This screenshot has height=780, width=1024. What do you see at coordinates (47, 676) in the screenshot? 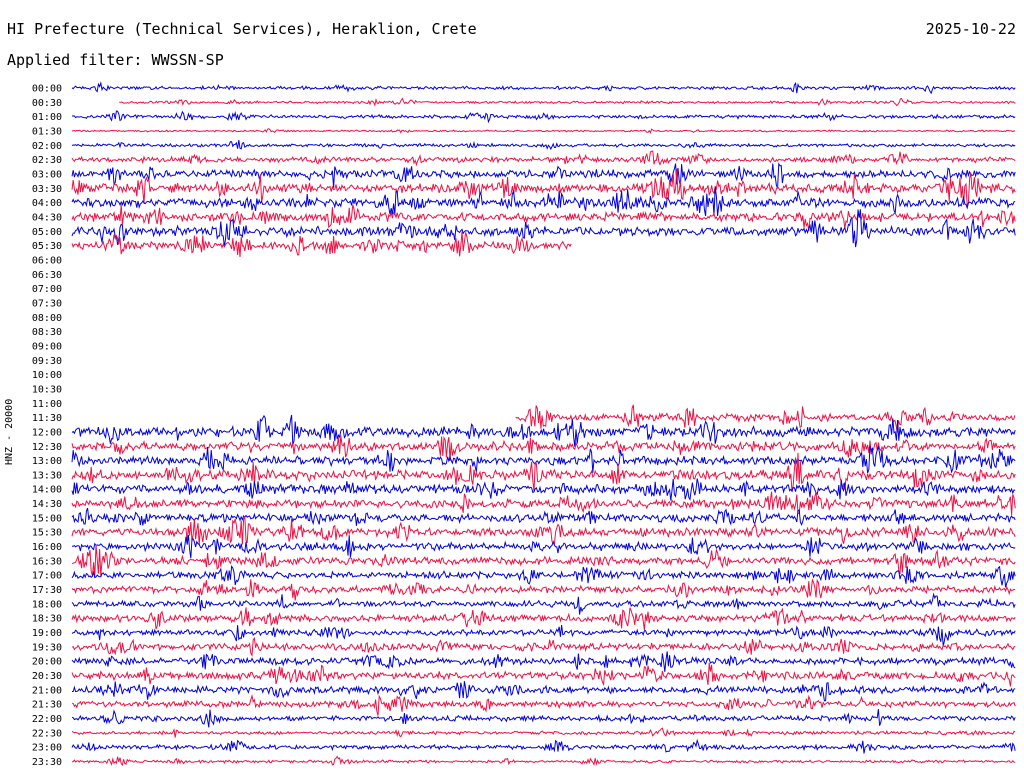
I see `time-label-2030: 20:30` at bounding box center [47, 676].